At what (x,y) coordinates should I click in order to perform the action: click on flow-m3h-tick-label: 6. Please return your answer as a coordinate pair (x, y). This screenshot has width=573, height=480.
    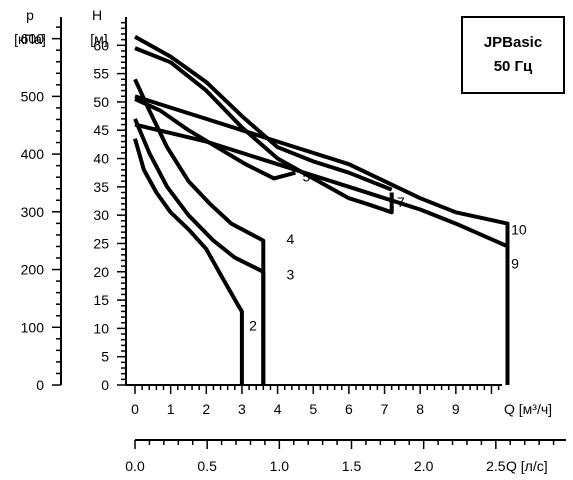
    Looking at the image, I should click on (349, 409).